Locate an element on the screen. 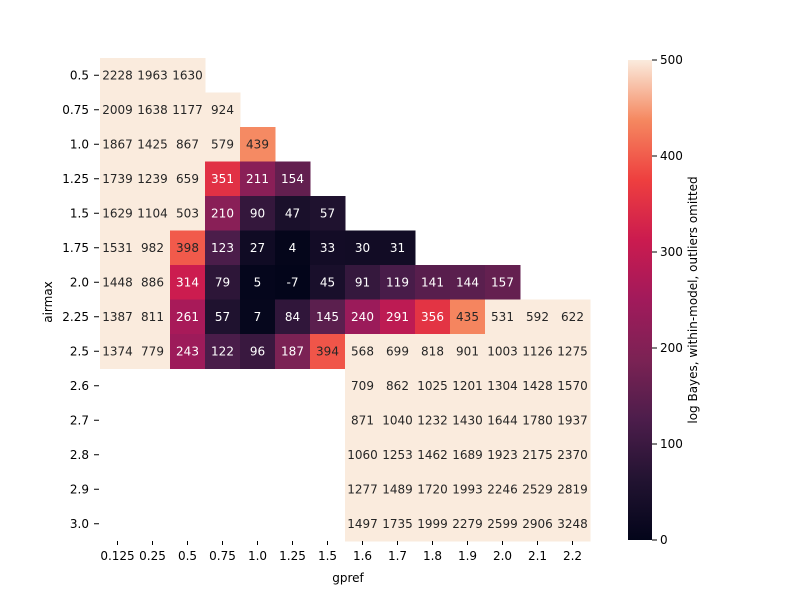 Image resolution: width=800 pixels, height=600 pixels. cell-value-label: 1963 is located at coordinates (152, 75).